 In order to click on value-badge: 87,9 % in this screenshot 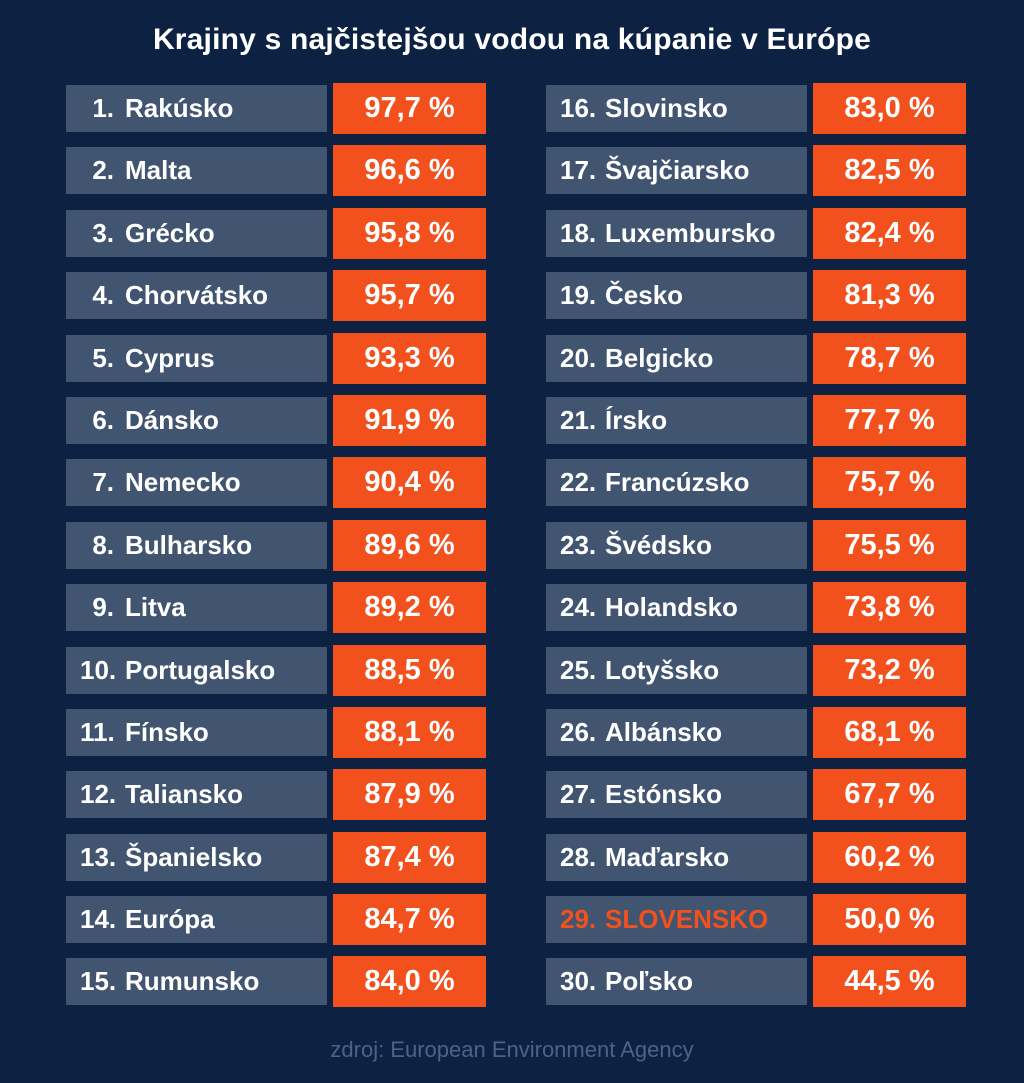, I will do `click(409, 795)`.